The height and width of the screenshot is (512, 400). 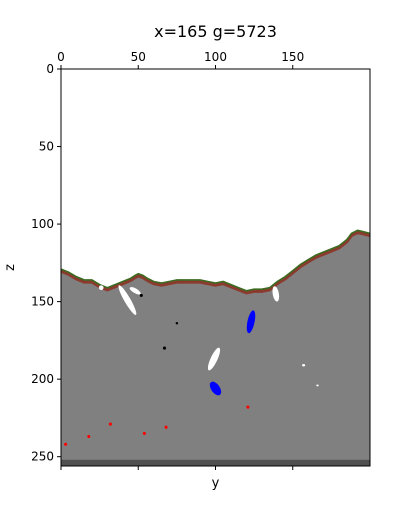 I want to click on bedrock-layer, so click(x=215, y=462).